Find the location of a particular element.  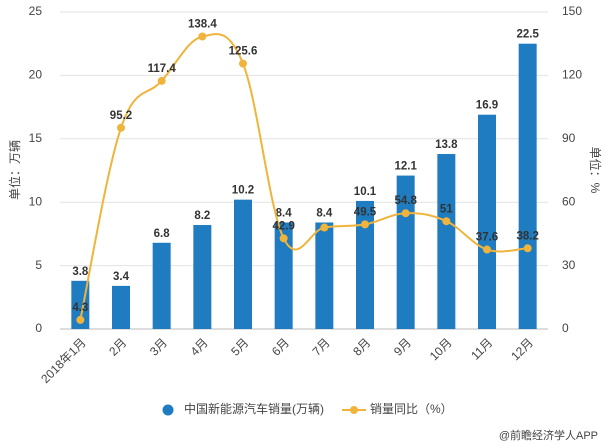

bar-value-label: 10.2 is located at coordinates (243, 191).